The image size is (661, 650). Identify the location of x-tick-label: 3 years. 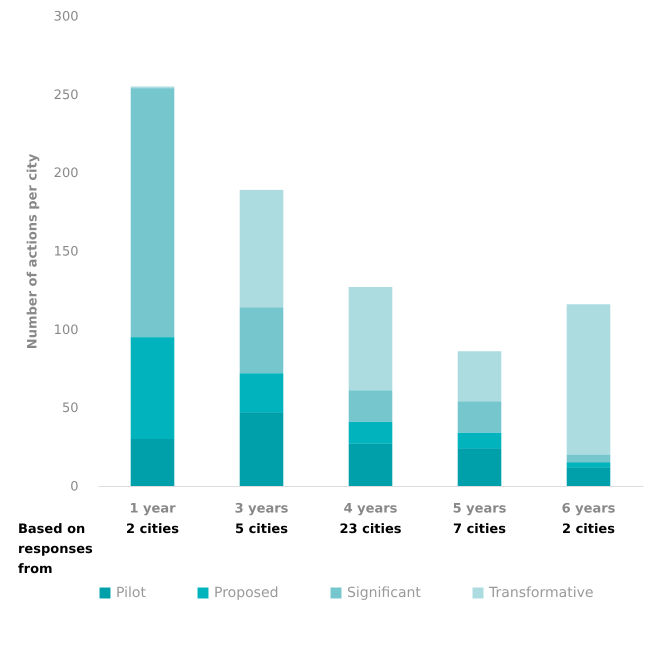
(261, 509).